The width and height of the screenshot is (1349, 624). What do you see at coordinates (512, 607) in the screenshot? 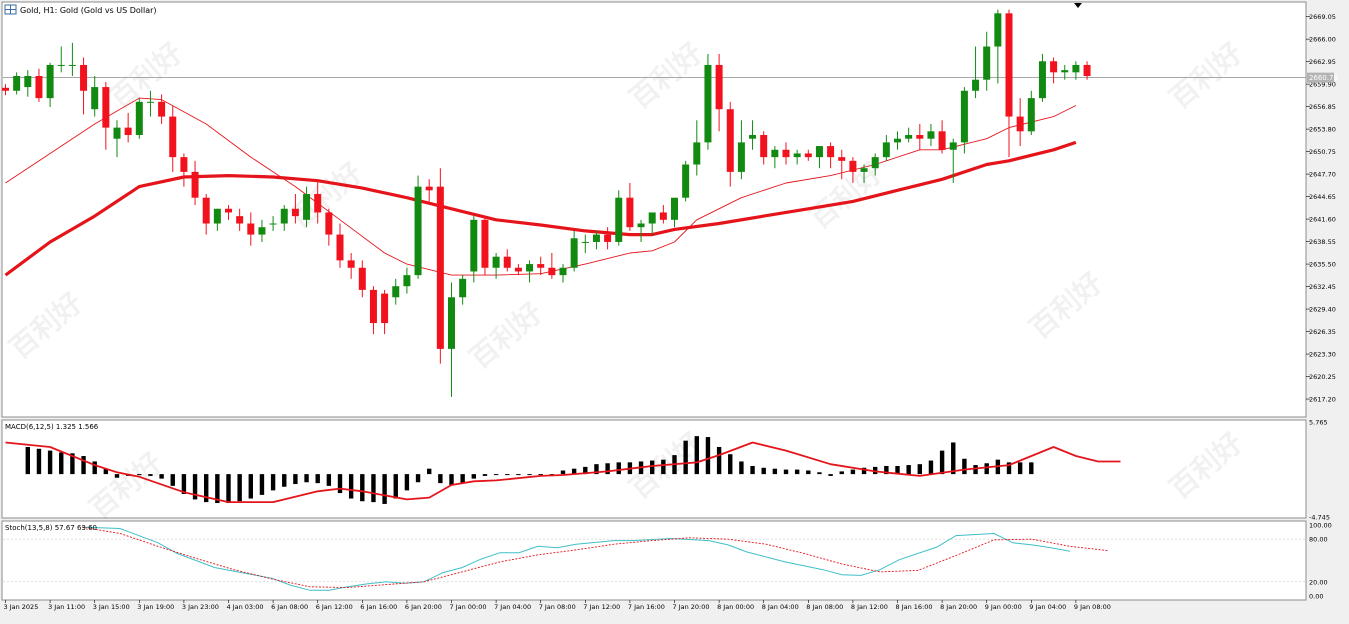
I see `time-tick-label: 7 Jan 04:00` at bounding box center [512, 607].